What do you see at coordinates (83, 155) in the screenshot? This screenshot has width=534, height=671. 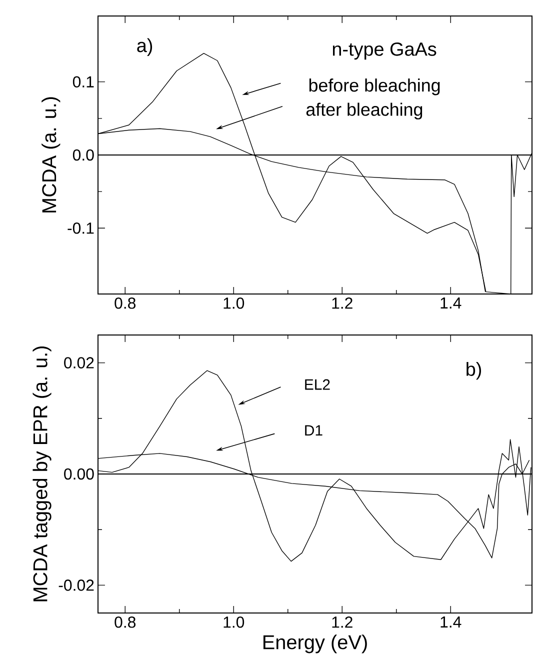 I see `y-tick-label: 0.0` at bounding box center [83, 155].